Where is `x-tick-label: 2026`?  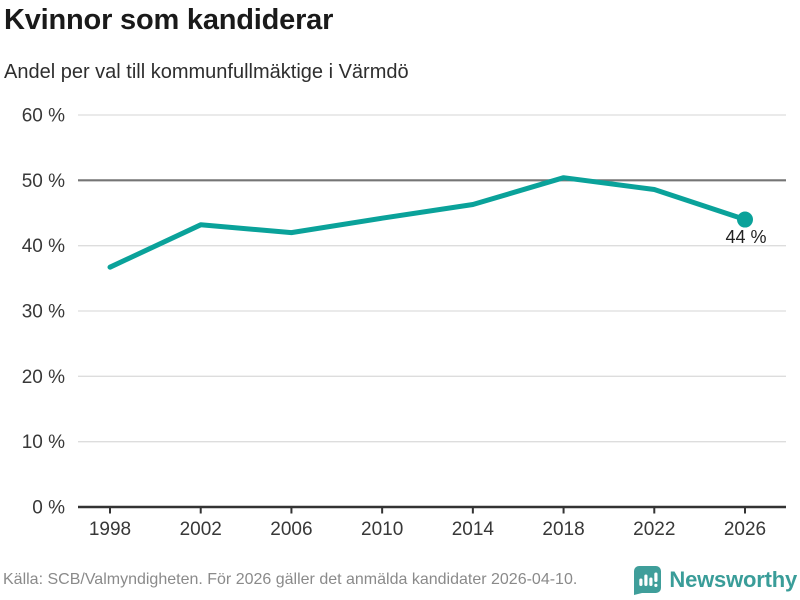 x-tick-label: 2026 is located at coordinates (745, 529).